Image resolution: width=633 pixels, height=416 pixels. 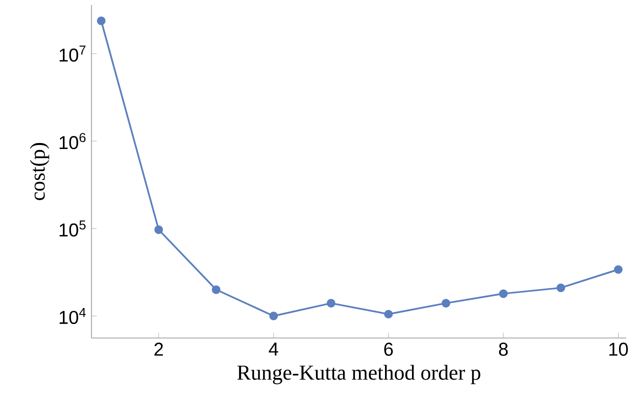 I want to click on y-tick-label: 10$^{4}$, so click(x=73, y=316).